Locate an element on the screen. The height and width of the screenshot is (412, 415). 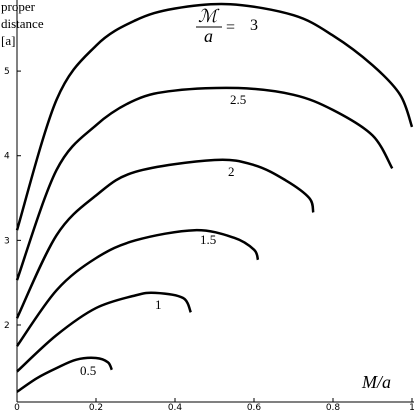
y-tick-label: 4 is located at coordinates (7, 157).